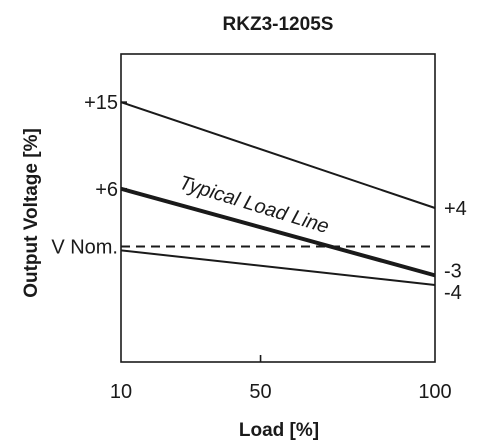 The width and height of the screenshot is (478, 443). Describe the element at coordinates (281, 379) in the screenshot. I see `x-tick-layer: 10 50 100` at that location.